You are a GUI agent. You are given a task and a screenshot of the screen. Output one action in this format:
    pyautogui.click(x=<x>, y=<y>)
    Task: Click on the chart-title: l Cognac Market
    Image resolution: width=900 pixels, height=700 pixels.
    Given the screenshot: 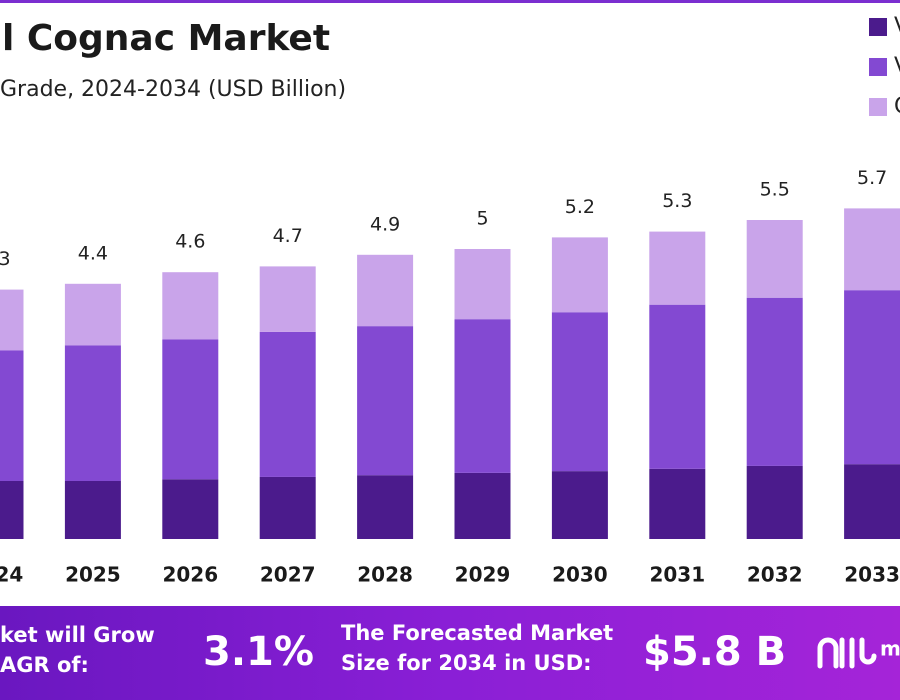 What is the action you would take?
    pyautogui.click(x=166, y=38)
    